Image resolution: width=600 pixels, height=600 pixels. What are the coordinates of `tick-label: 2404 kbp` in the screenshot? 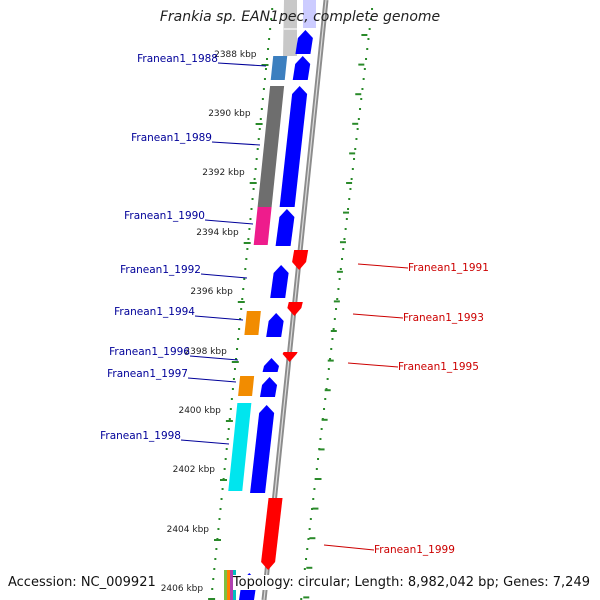 It's located at (188, 530).